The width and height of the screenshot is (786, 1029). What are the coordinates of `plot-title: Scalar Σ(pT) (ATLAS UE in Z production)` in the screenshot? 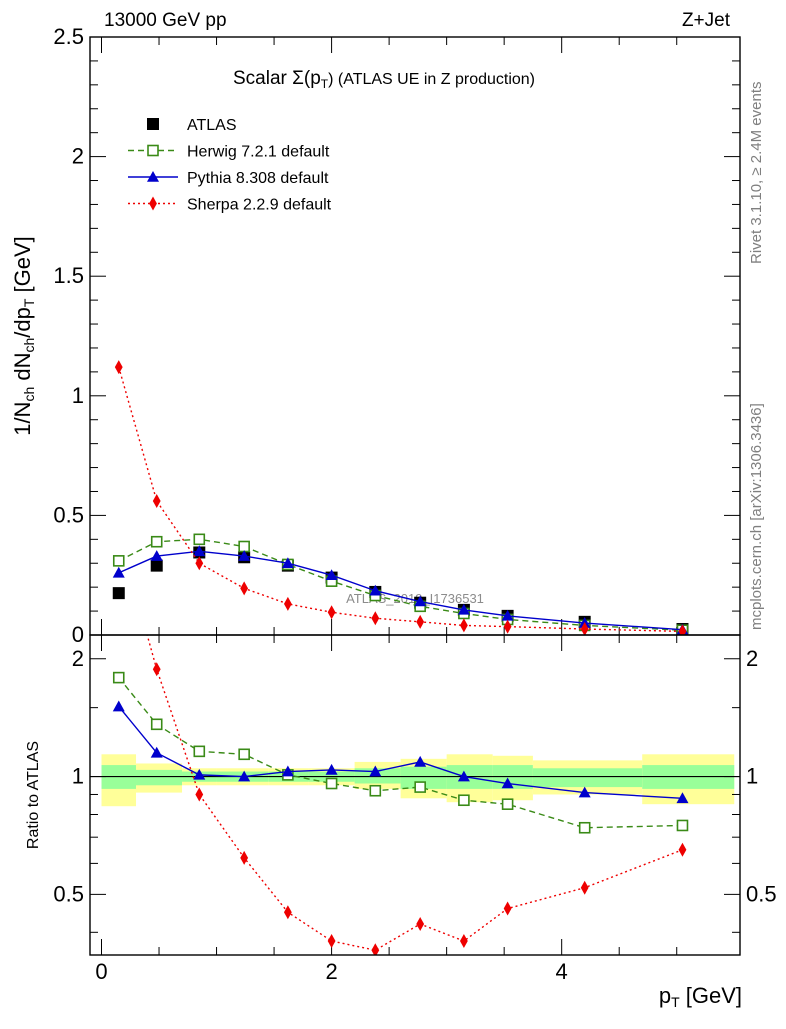 It's located at (384, 79).